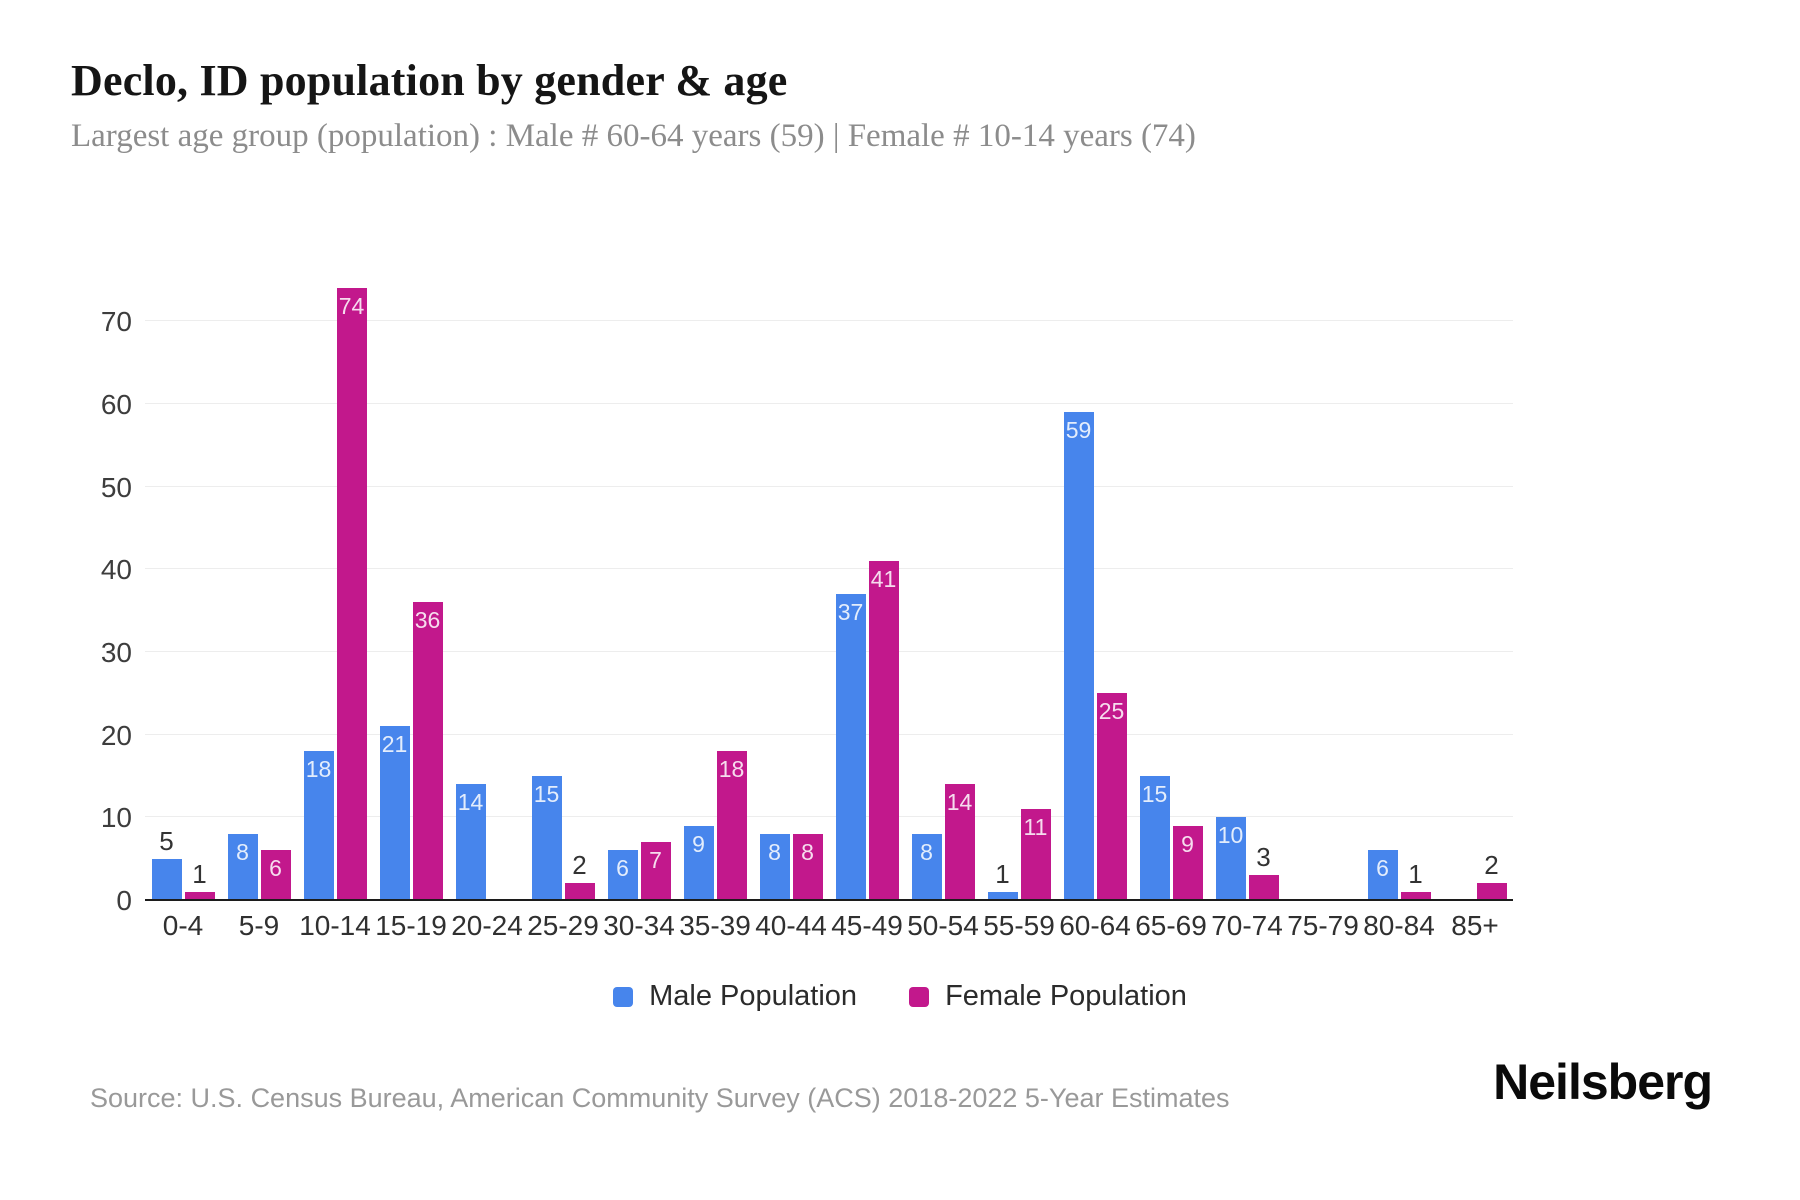 The image size is (1800, 1200). What do you see at coordinates (1066, 996) in the screenshot?
I see `legend-label-female: Female Population` at bounding box center [1066, 996].